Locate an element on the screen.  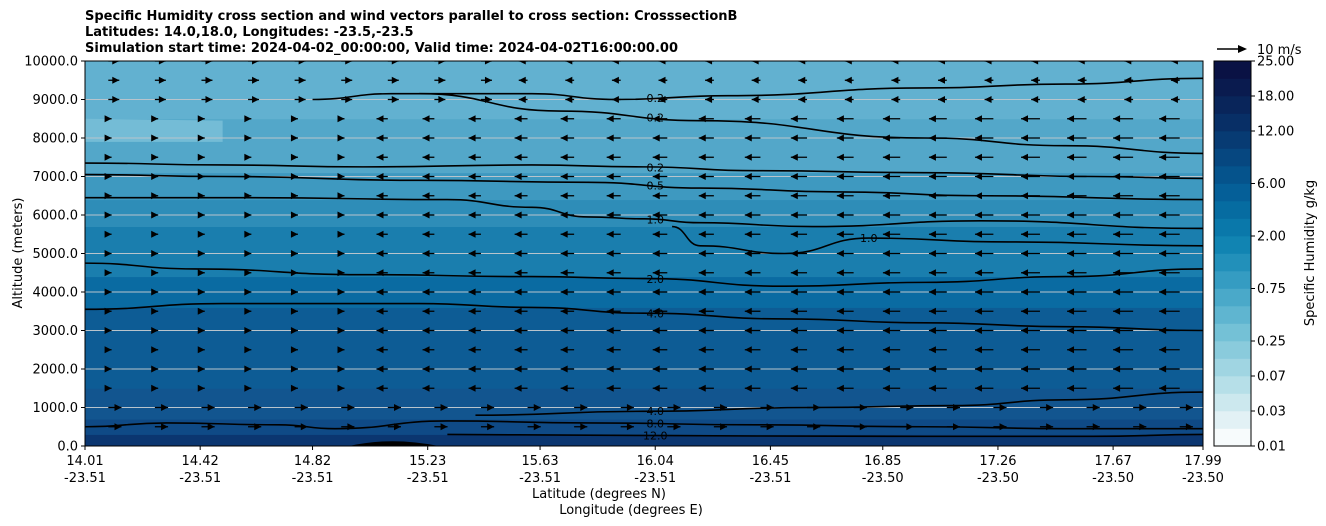
y-tick-label: 2000.0 is located at coordinates (56, 370).